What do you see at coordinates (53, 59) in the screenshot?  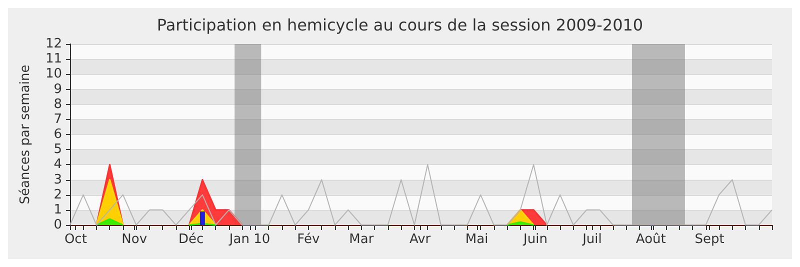 I see `y-tick-label: 11` at bounding box center [53, 59].